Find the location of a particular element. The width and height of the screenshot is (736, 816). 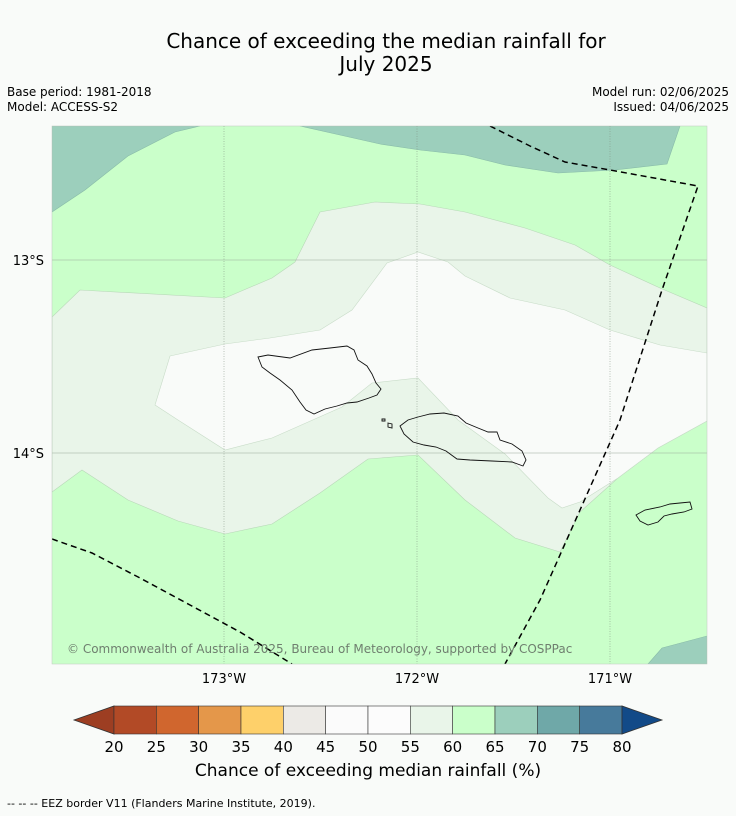

base-period: Base period: 1981-2018 is located at coordinates (79, 92).